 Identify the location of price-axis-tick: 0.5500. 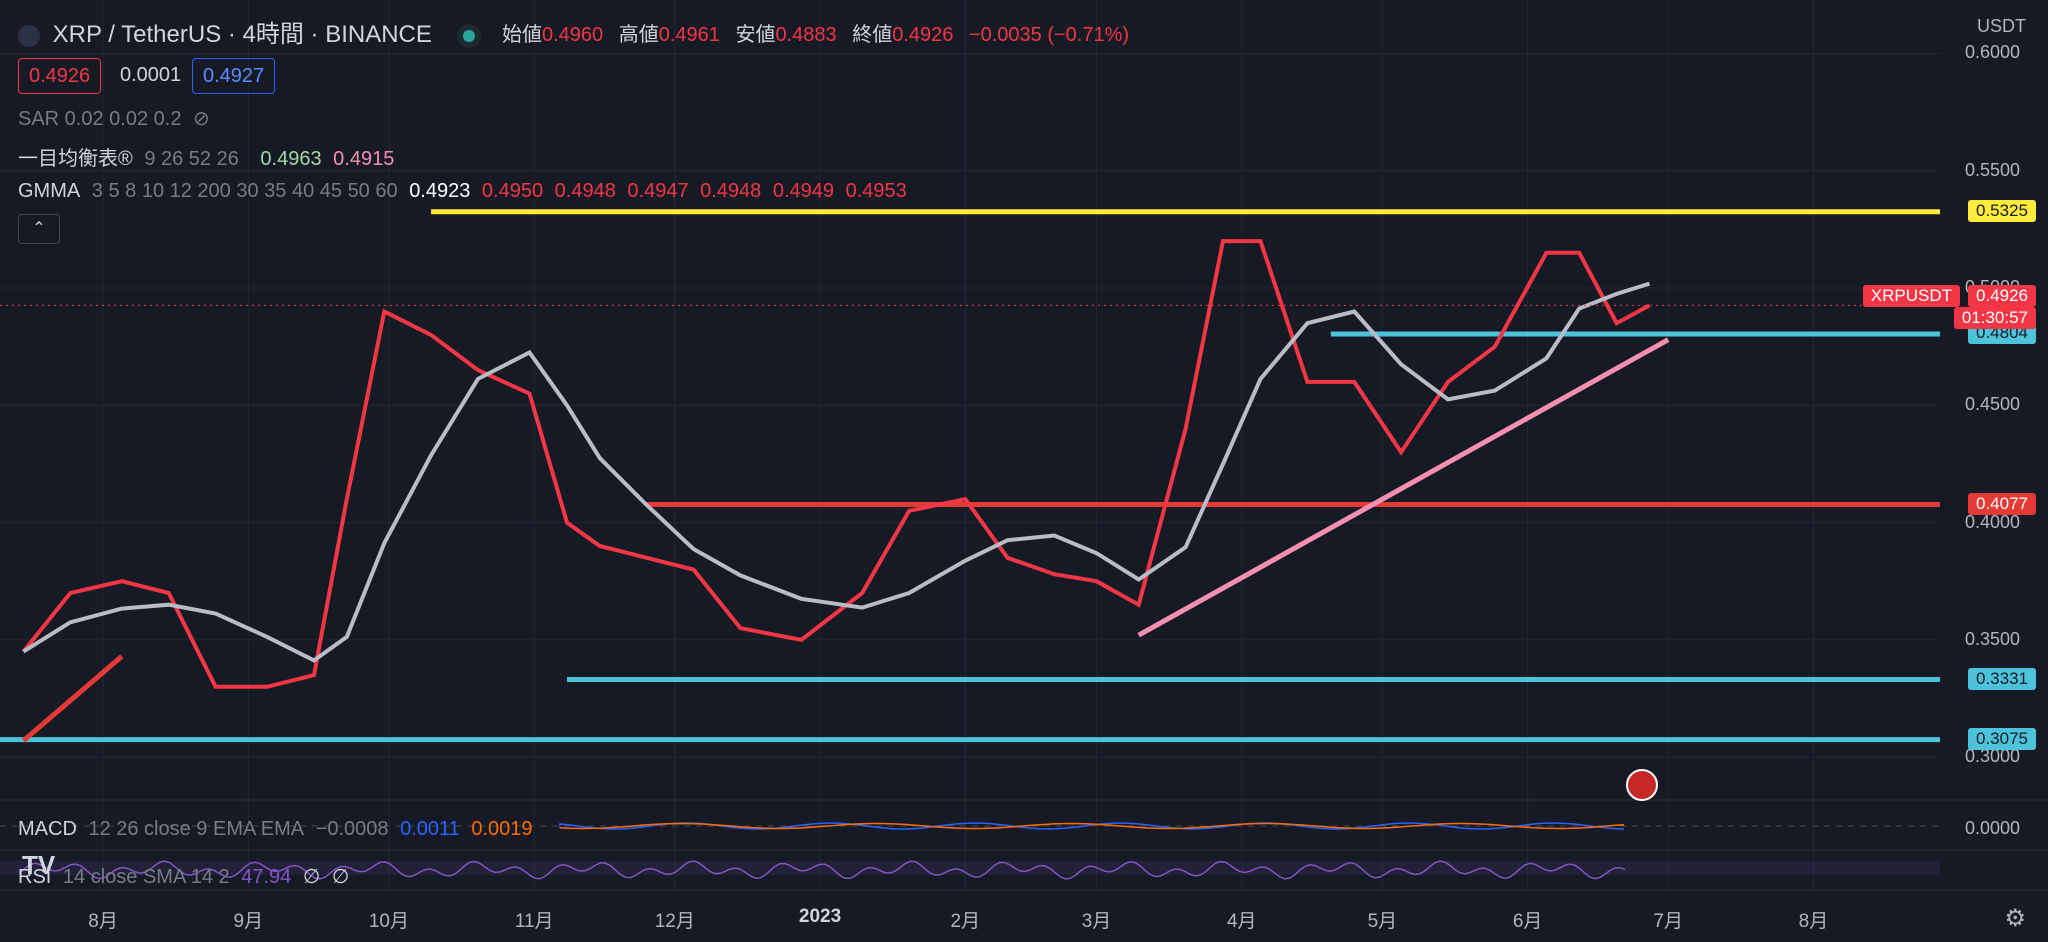
(1992, 169).